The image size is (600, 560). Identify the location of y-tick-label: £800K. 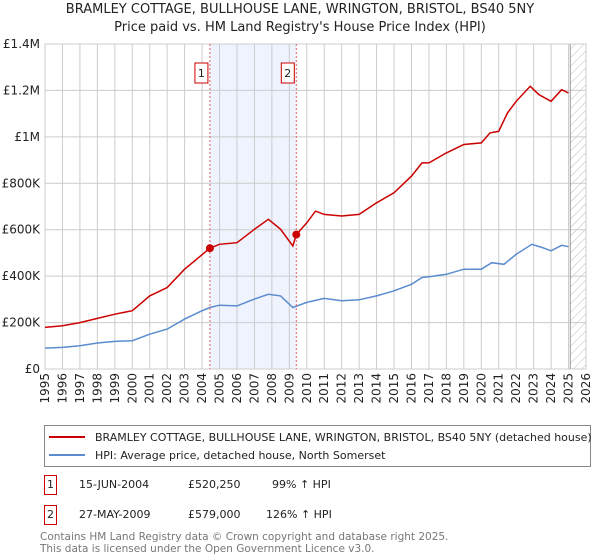
(22, 183).